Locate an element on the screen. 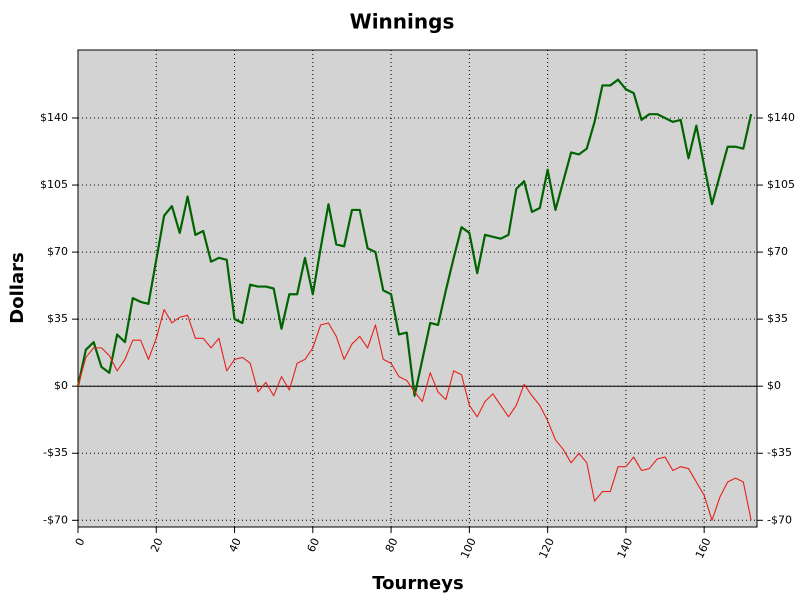 This screenshot has width=800, height=606. x-tick-label: 100 is located at coordinates (468, 548).